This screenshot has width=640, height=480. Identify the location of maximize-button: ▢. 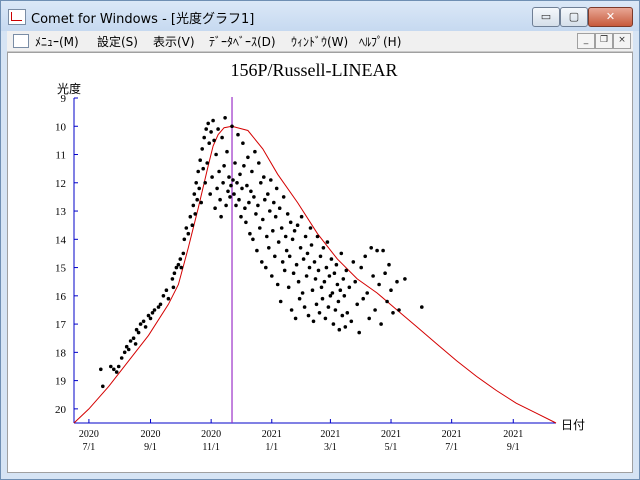
(574, 17).